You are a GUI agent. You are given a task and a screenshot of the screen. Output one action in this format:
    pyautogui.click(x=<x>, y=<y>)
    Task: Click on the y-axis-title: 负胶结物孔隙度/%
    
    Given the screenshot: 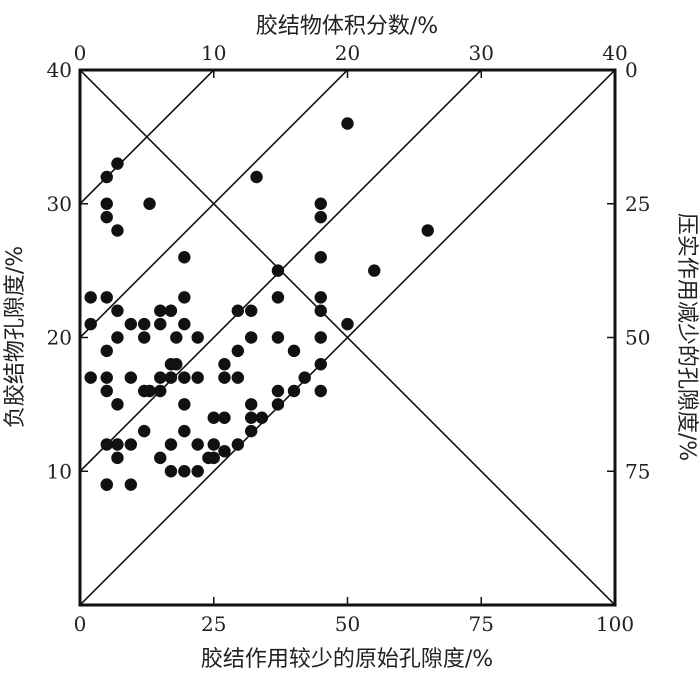 What is the action you would take?
    pyautogui.click(x=15, y=337)
    